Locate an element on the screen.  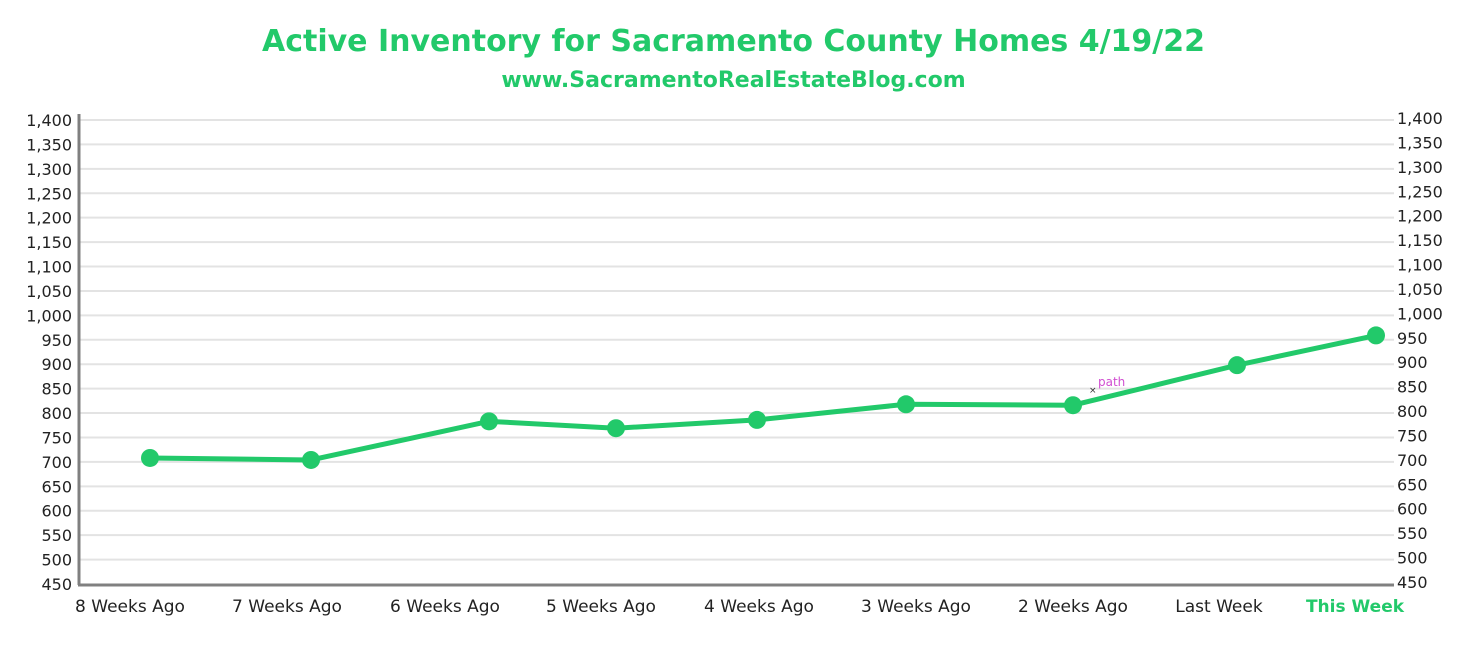
y-tick-label-left: 1,050 is located at coordinates (49, 291).